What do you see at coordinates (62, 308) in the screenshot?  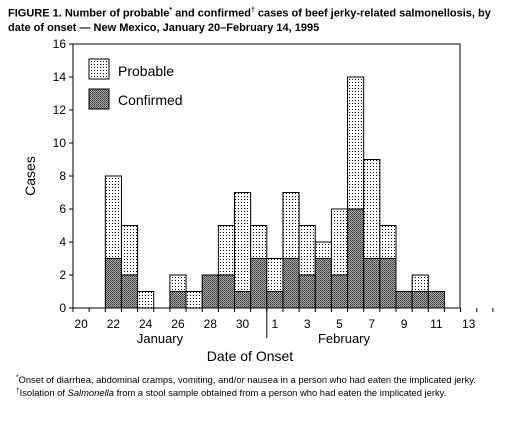 I see `y-tick-label-0: 0` at bounding box center [62, 308].